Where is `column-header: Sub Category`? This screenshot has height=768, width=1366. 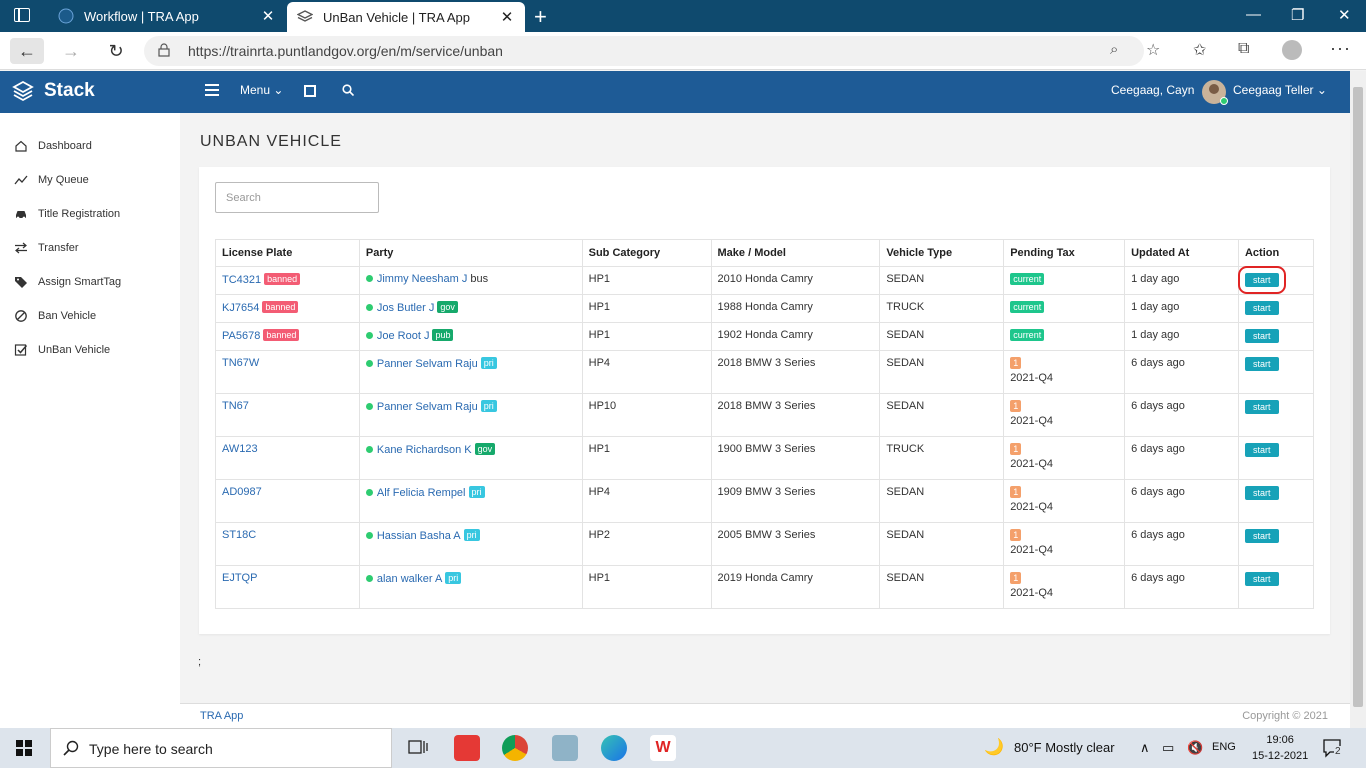 column-header: Sub Category is located at coordinates (646, 253).